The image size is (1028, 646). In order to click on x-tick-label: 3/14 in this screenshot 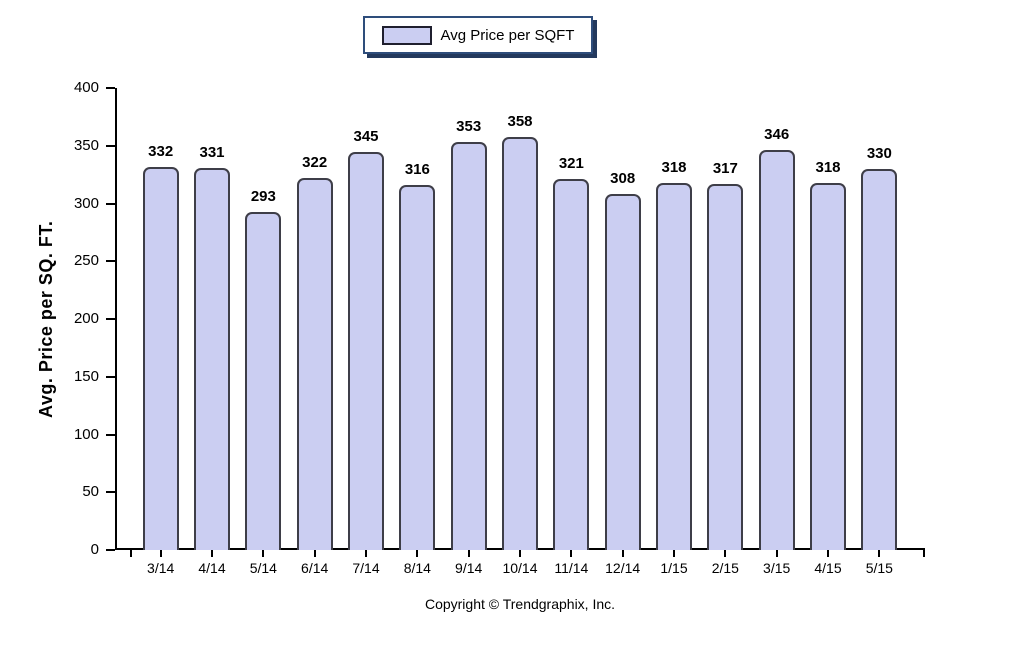, I will do `click(161, 568)`.